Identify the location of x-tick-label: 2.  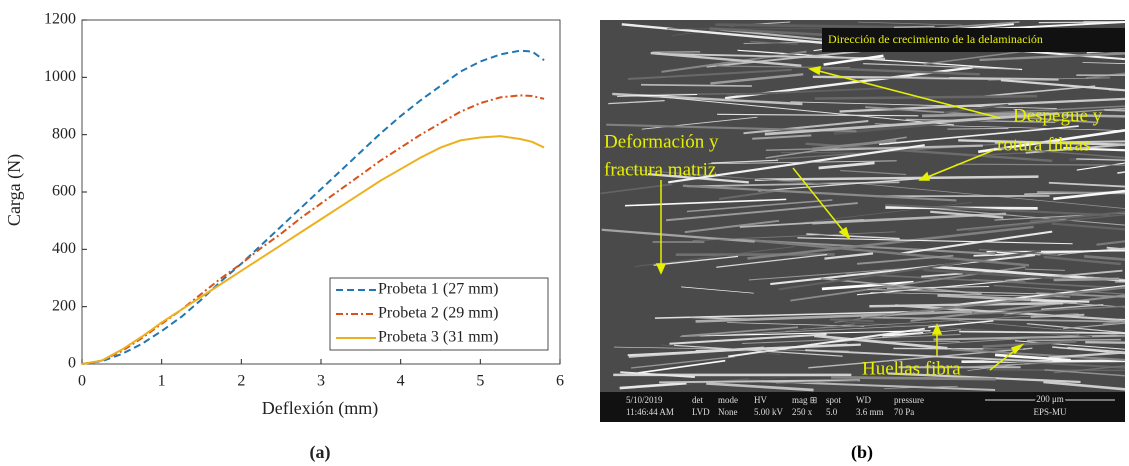
(241, 381).